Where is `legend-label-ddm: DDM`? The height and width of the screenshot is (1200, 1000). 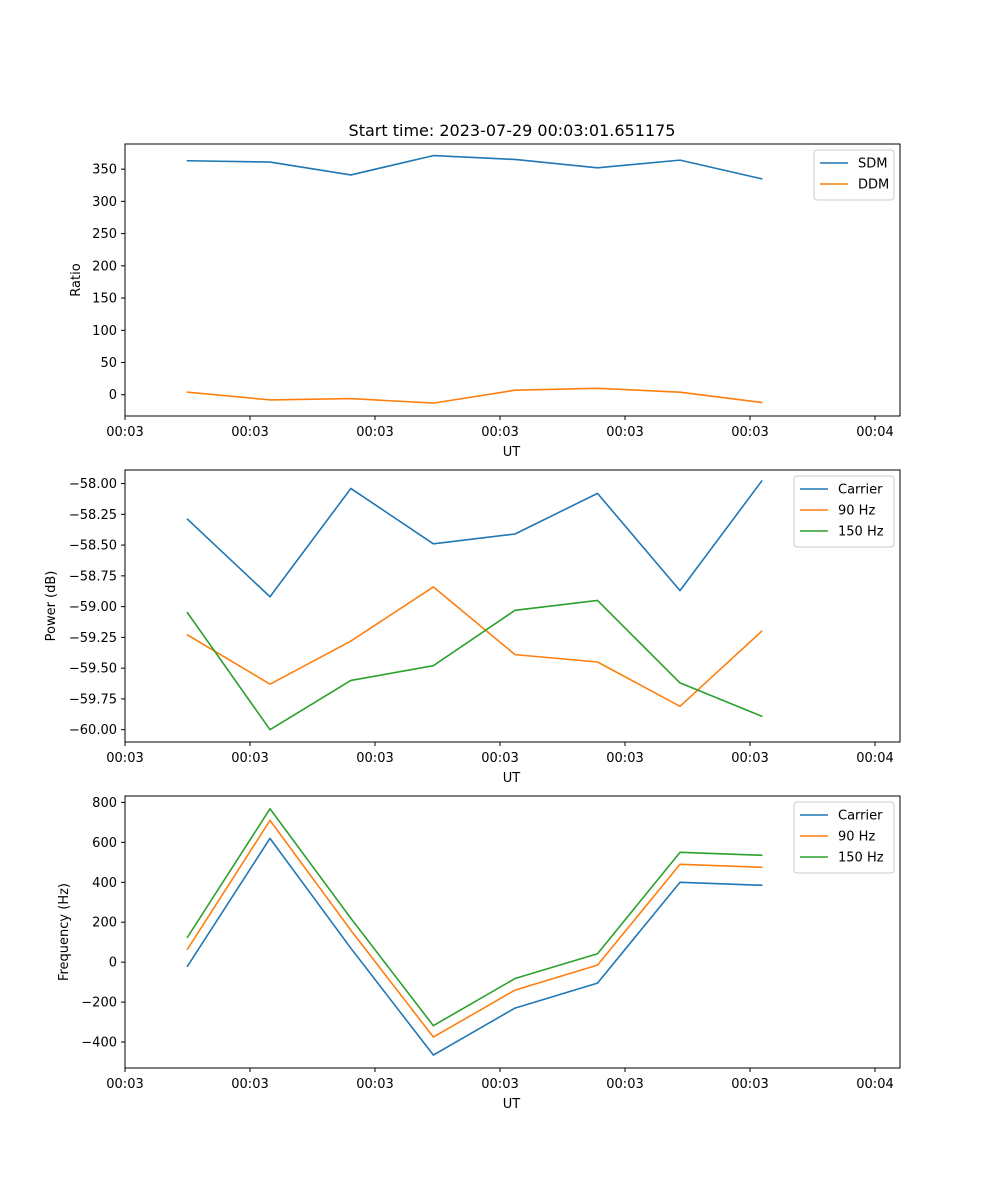
legend-label-ddm: DDM is located at coordinates (873, 185).